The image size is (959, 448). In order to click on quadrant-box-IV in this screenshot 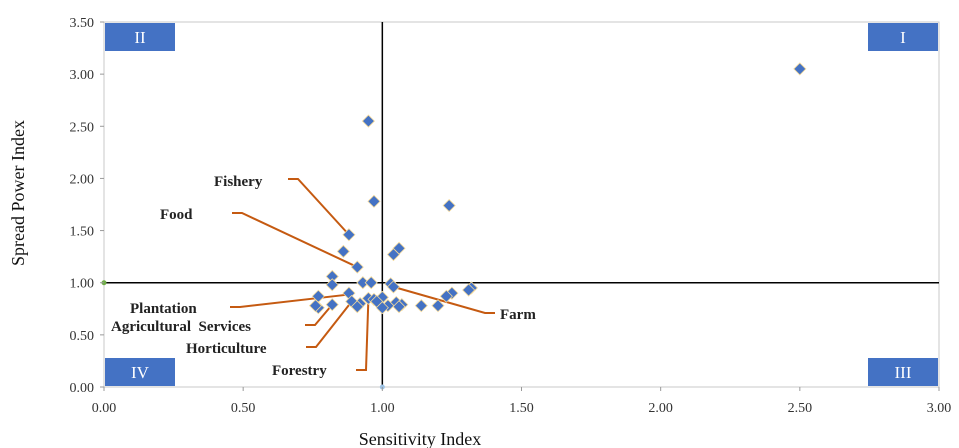, I will do `click(140, 372)`.